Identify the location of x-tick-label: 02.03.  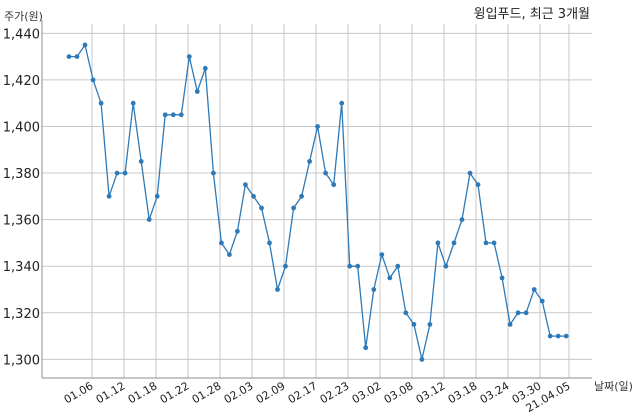
(239, 392).